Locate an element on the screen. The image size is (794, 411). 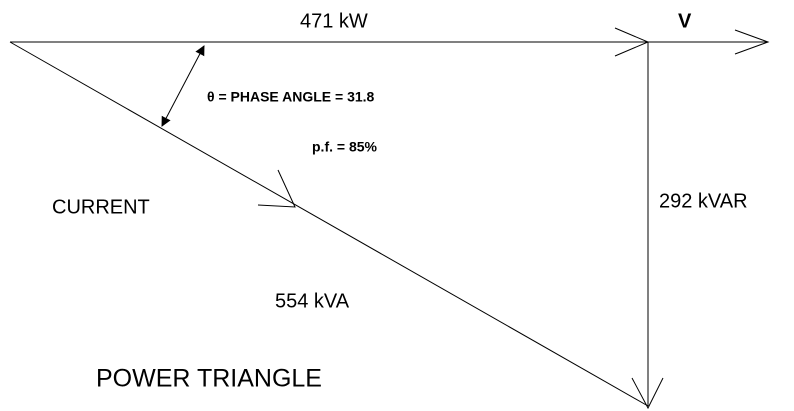
apparent-power-label: 554 kVA is located at coordinates (312, 301).